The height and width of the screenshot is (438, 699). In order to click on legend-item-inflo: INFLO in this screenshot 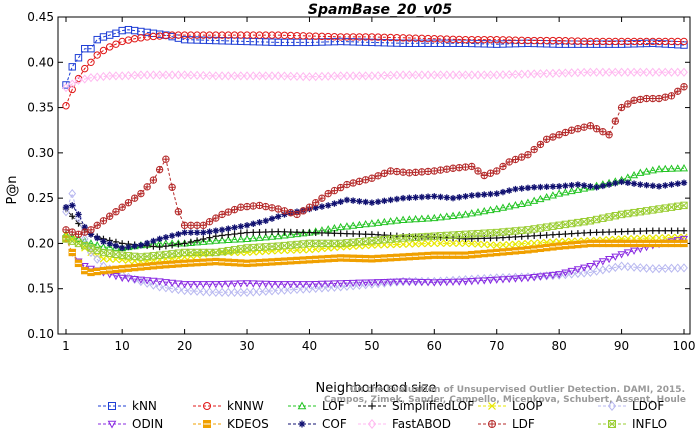, I will do `click(632, 424)`.